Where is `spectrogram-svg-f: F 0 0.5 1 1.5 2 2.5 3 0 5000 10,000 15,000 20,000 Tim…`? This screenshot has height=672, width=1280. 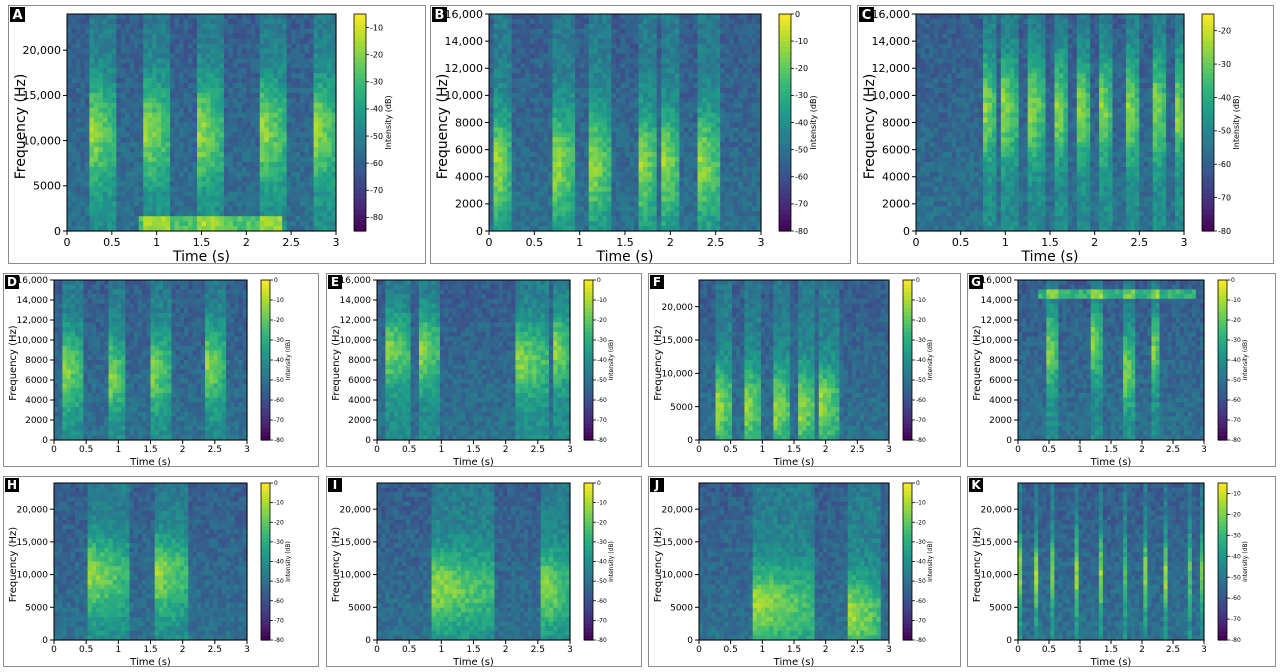 spectrogram-svg-f: F 0 0.5 1 1.5 2 2.5 3 0 5000 10,000 15,000 20,000 Tim… is located at coordinates (792, 371).